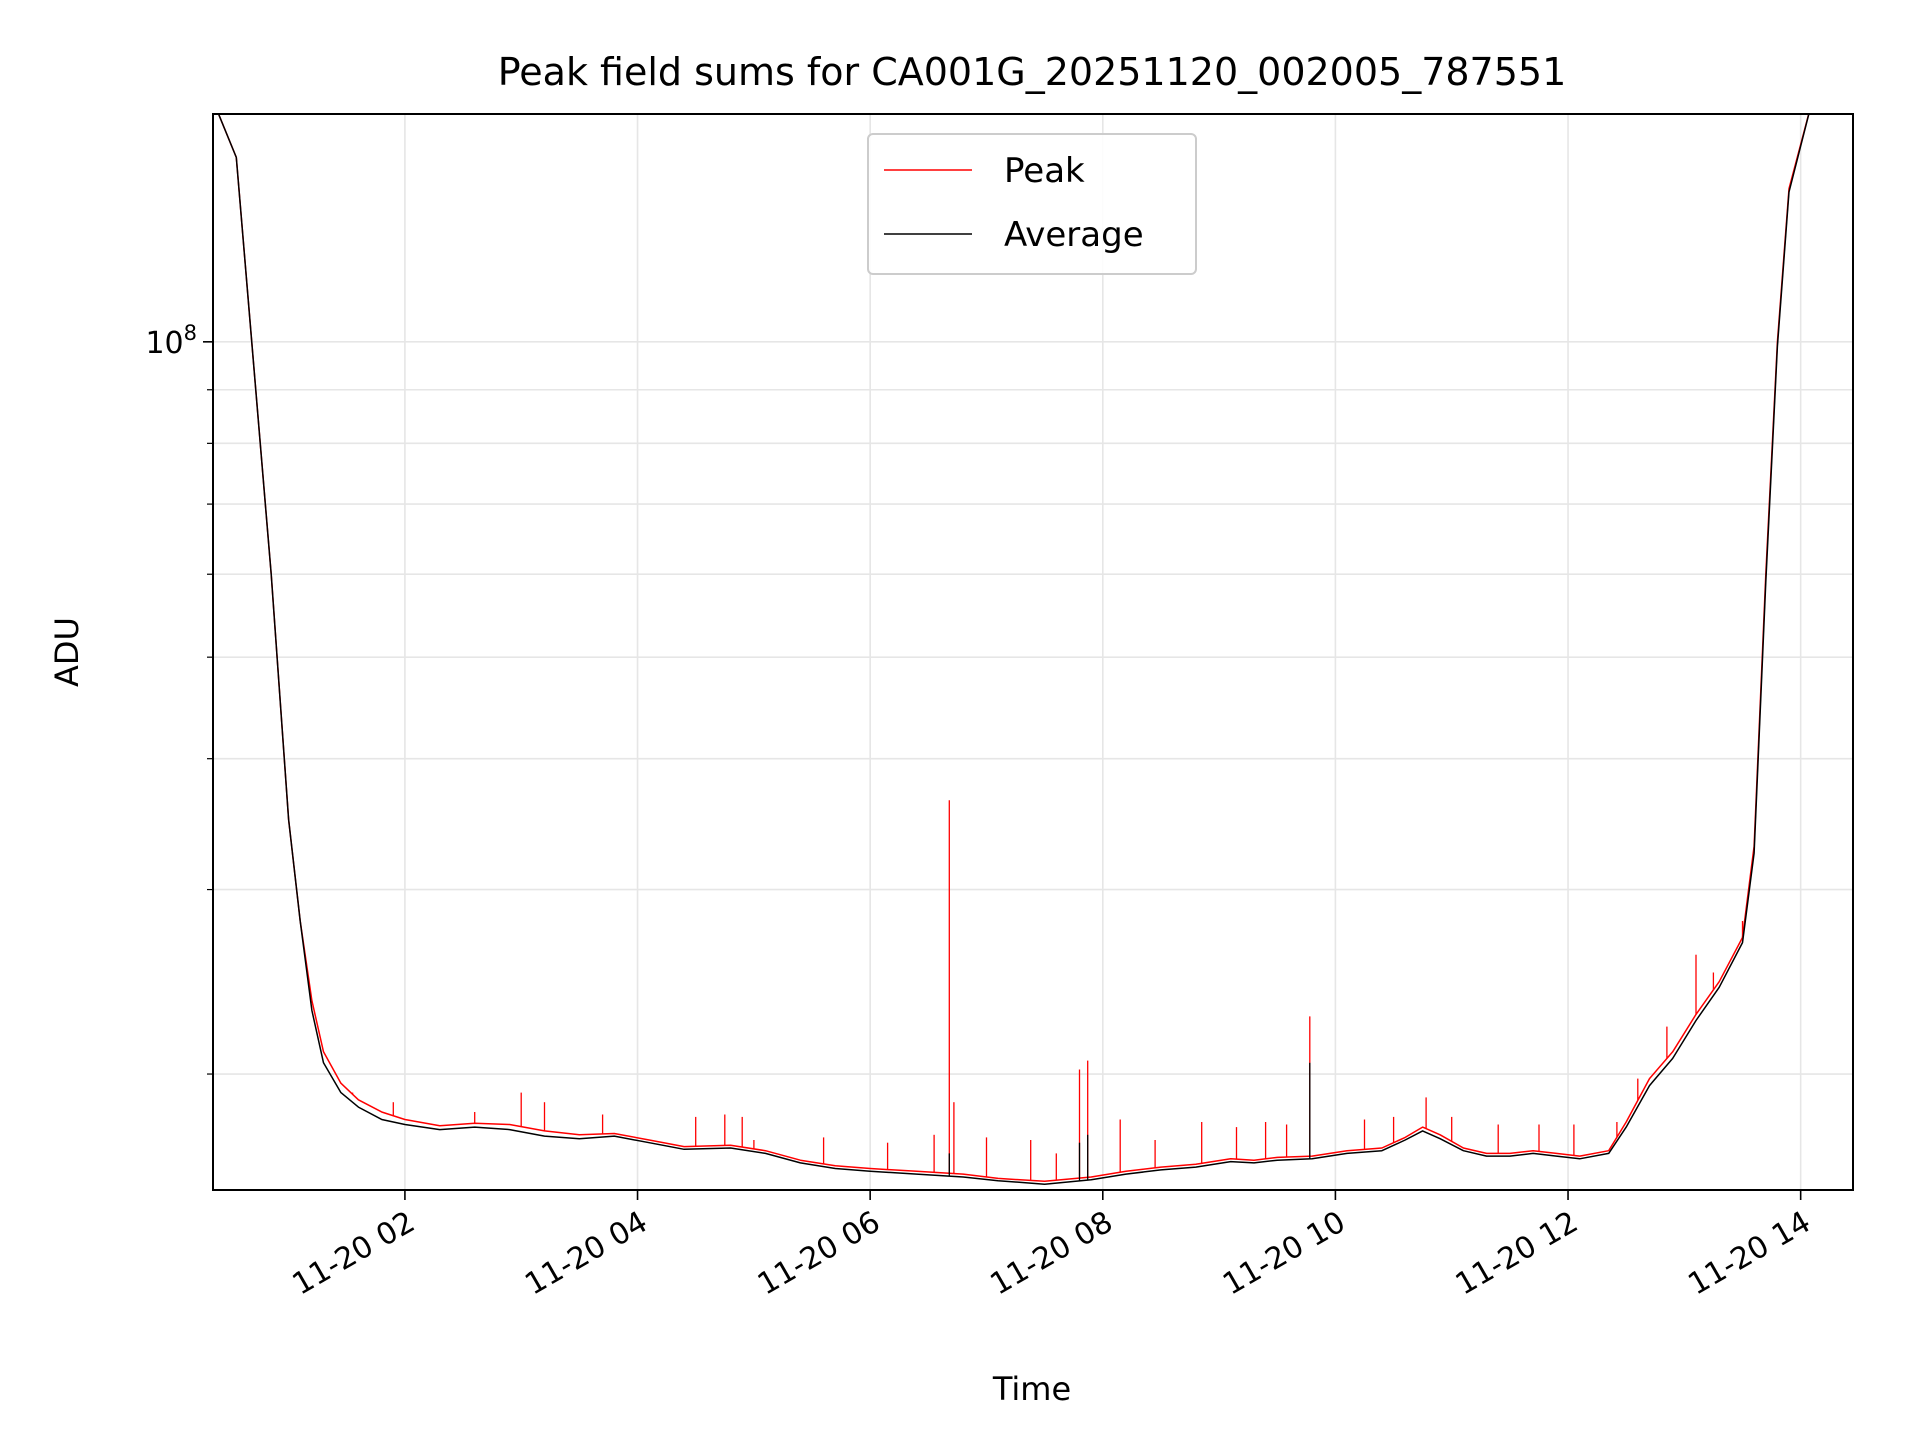 This screenshot has height=1440, width=1920. I want to click on x-tick-label: 11-20 12, so click(1517, 1254).